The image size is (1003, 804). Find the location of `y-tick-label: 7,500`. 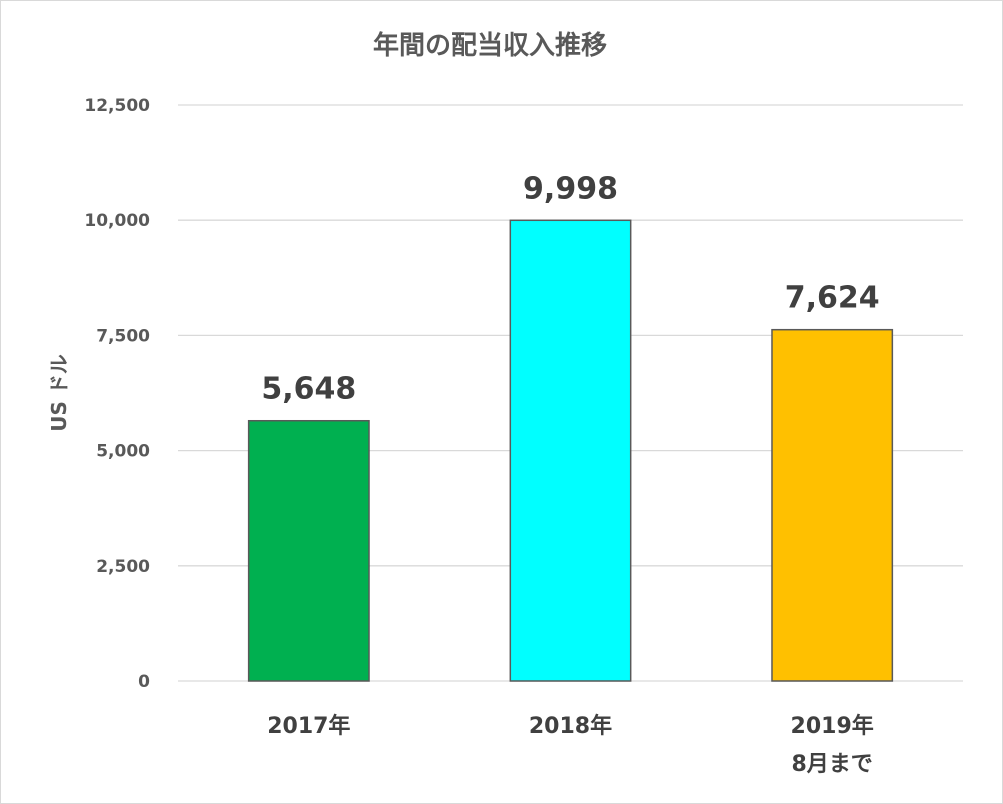

y-tick-label: 7,500 is located at coordinates (123, 336).